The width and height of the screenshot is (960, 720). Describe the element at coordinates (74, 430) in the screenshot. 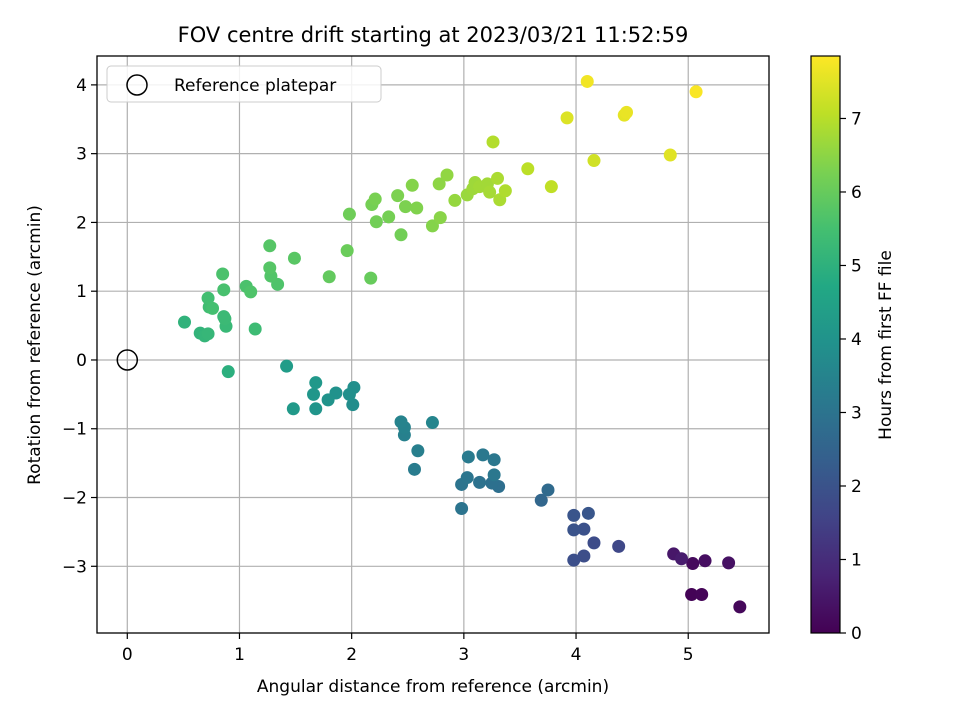

I see `y-tick-label: −1` at that location.